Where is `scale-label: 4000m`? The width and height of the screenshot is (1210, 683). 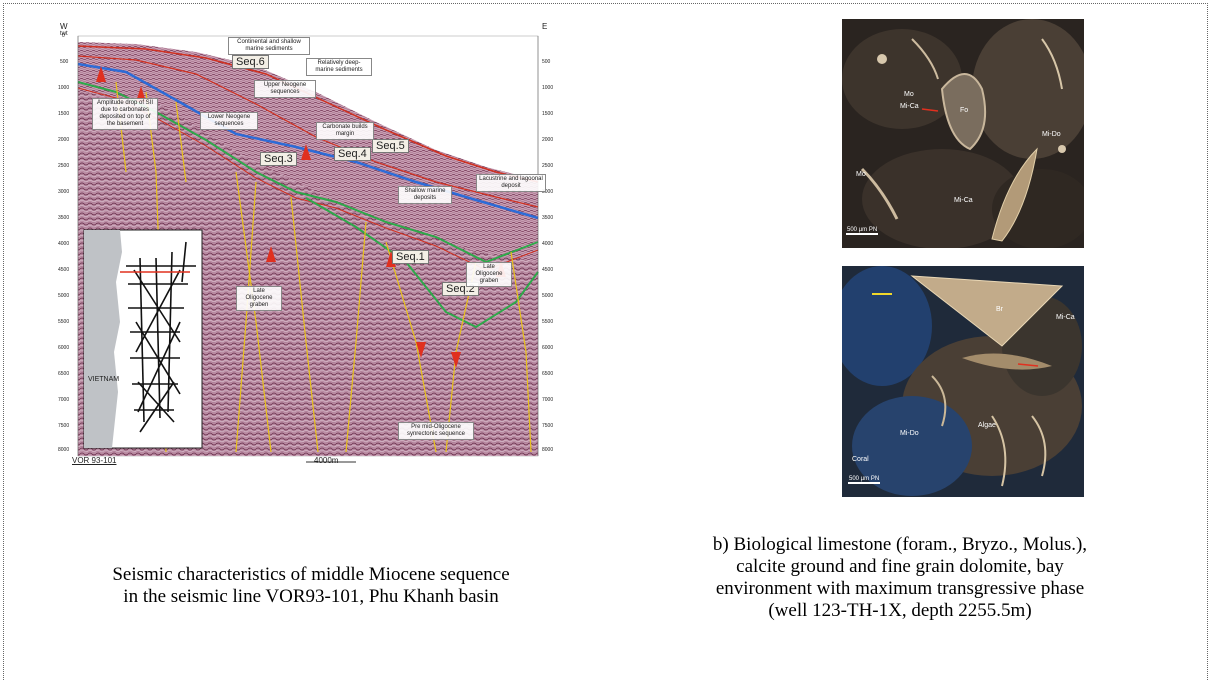 scale-label: 4000m is located at coordinates (326, 460).